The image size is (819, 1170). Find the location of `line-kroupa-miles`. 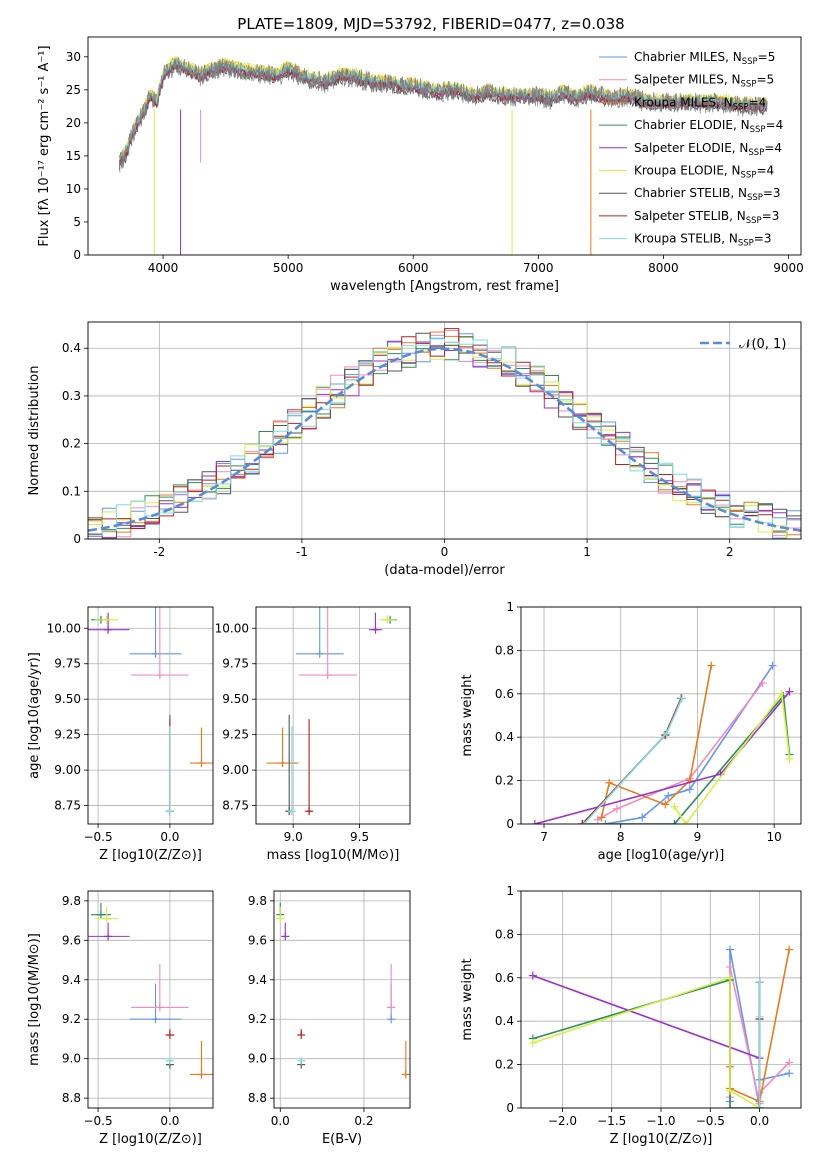

line-kroupa-miles is located at coordinates (656, 741).